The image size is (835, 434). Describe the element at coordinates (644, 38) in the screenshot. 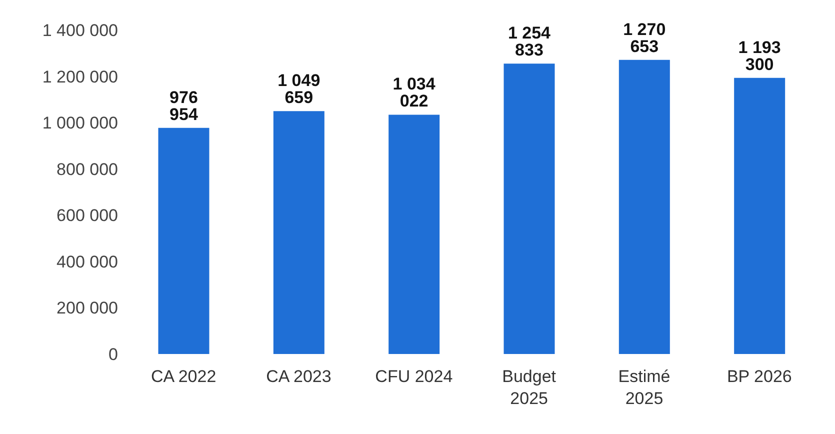

I see `data-label: 1 270 653` at that location.